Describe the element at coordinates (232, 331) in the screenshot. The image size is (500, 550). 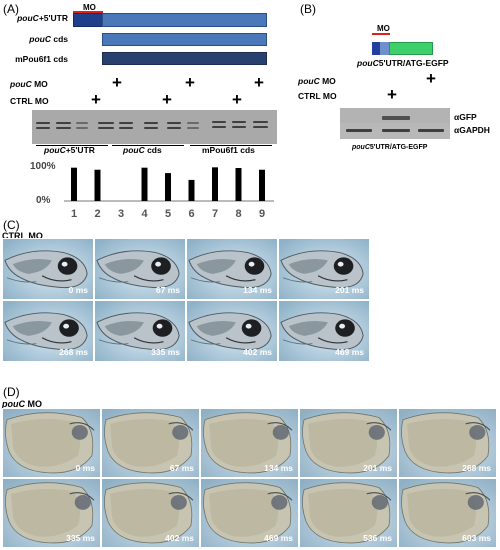
I see `ctrl-frame-6: 402 ms` at that location.